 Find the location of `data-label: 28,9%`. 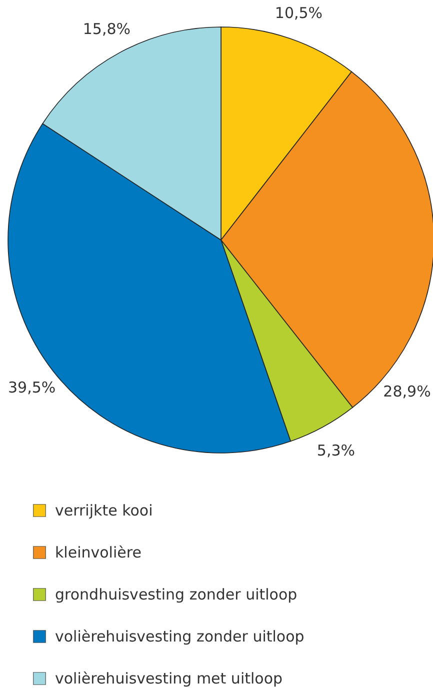

data-label: 28,9% is located at coordinates (407, 391).